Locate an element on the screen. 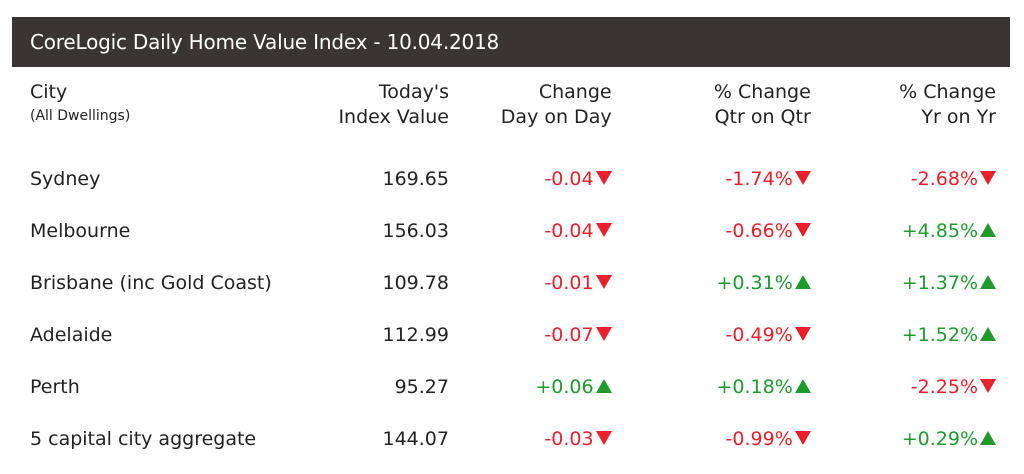 This screenshot has height=474, width=1024. yr-change-value: -2.68% is located at coordinates (944, 179).